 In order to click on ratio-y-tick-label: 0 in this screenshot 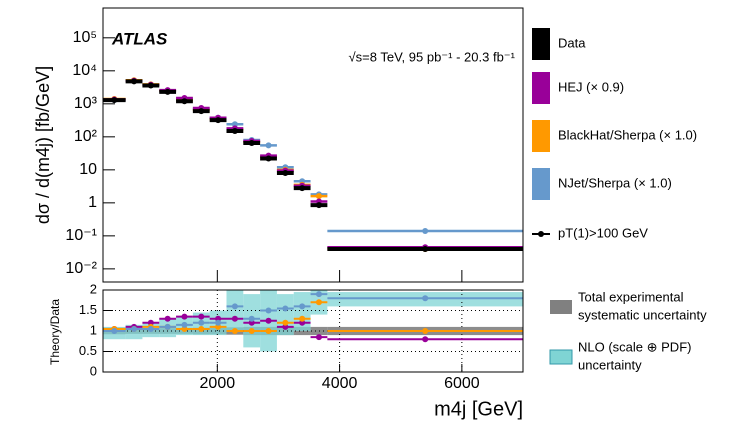, I will do `click(93, 370)`.